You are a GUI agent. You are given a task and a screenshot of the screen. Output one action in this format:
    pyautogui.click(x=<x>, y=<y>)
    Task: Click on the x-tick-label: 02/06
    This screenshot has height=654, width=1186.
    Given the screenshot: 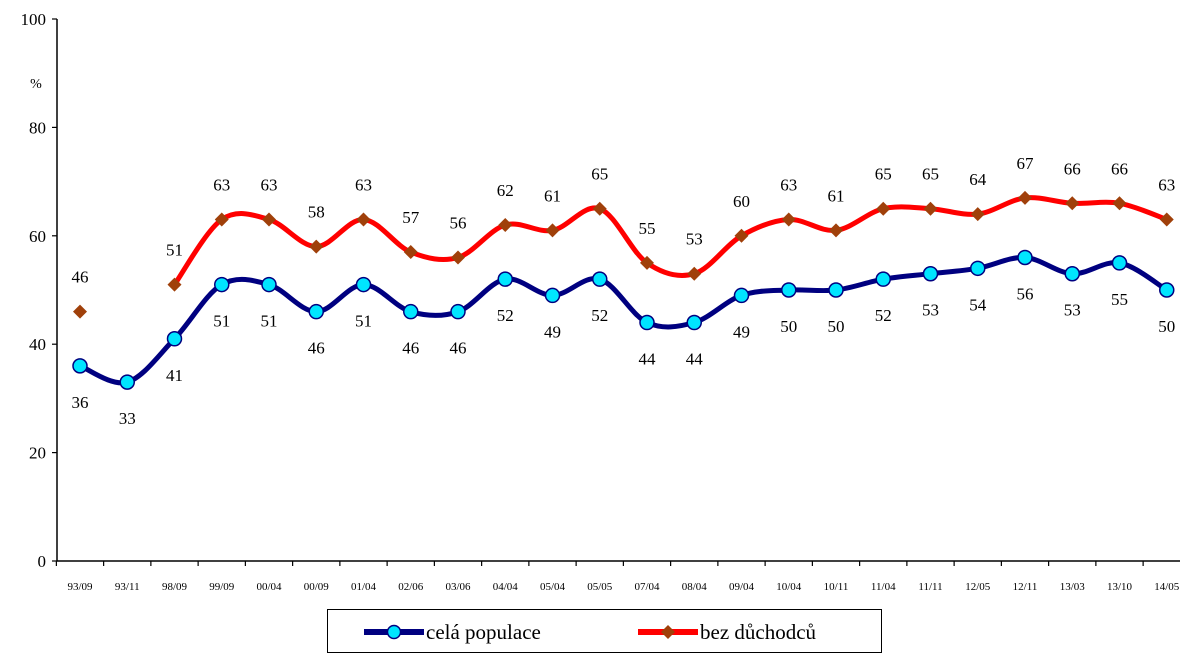 What is the action you would take?
    pyautogui.click(x=411, y=587)
    